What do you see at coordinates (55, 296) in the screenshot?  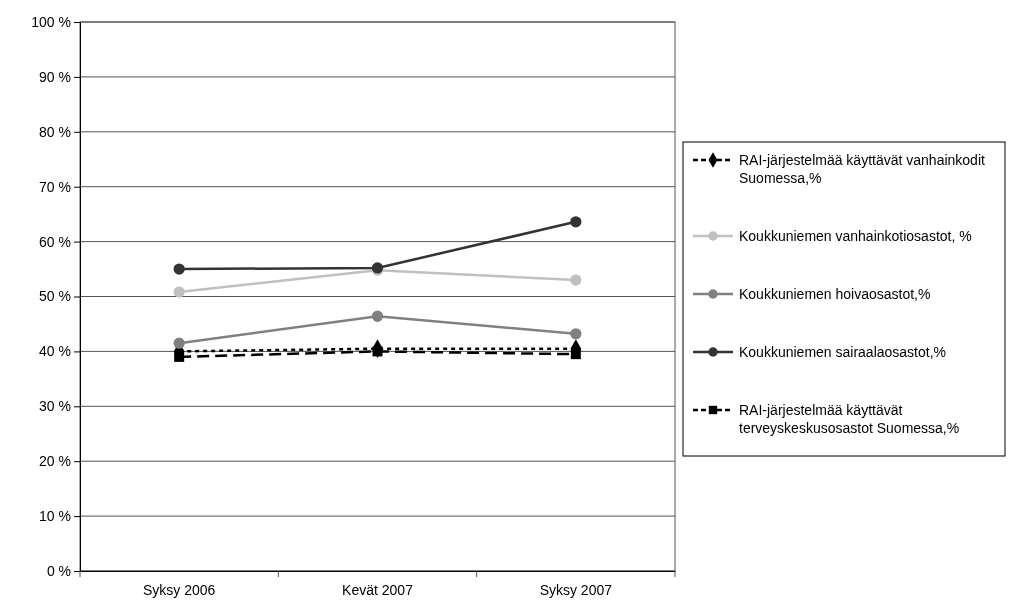 I see `y-tick-label: 50 %` at bounding box center [55, 296].